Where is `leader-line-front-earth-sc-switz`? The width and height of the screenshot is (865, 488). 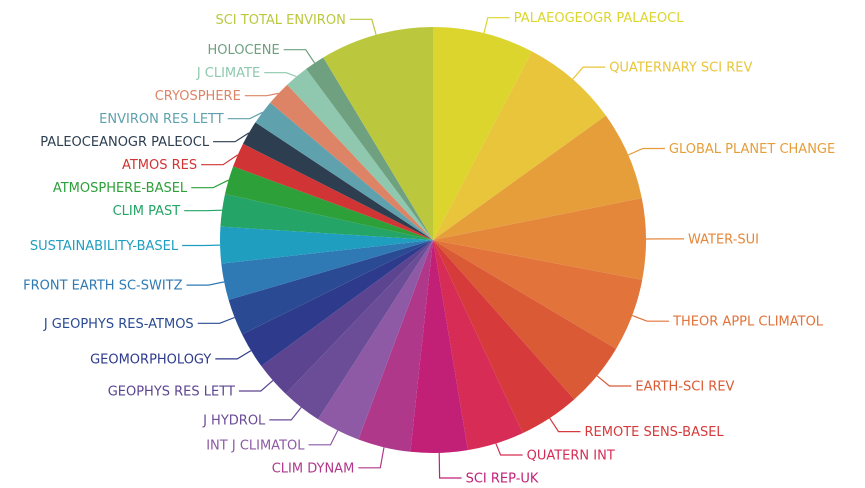 leader-line-front-earth-sc-switz is located at coordinates (205, 283).